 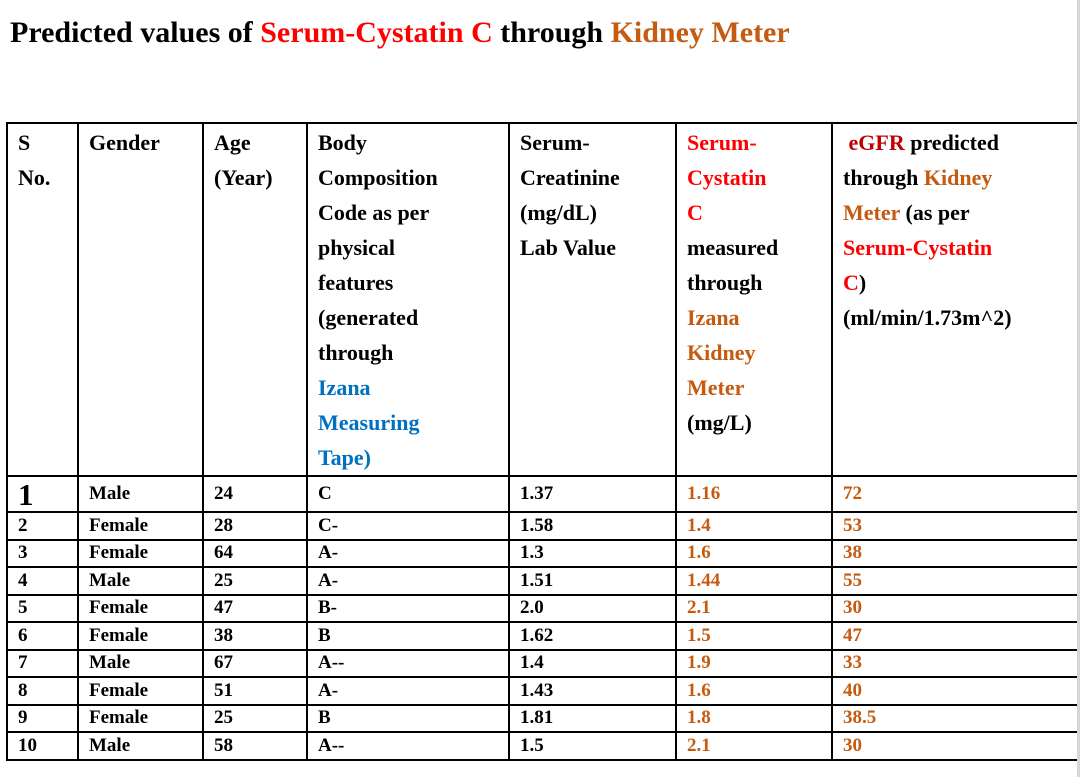 I want to click on header-cell-creatinine: Serum- Creatinine (mg/dL) Lab Value, so click(x=592, y=299).